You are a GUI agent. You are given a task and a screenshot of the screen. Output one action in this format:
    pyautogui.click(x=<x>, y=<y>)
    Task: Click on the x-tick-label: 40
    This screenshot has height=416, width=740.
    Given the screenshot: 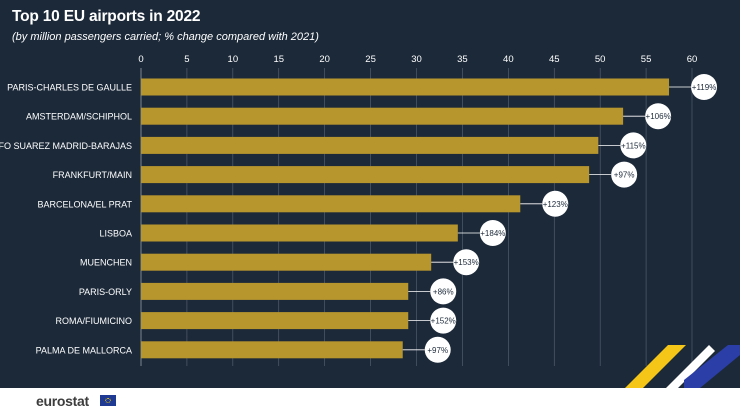 What is the action you would take?
    pyautogui.click(x=508, y=59)
    